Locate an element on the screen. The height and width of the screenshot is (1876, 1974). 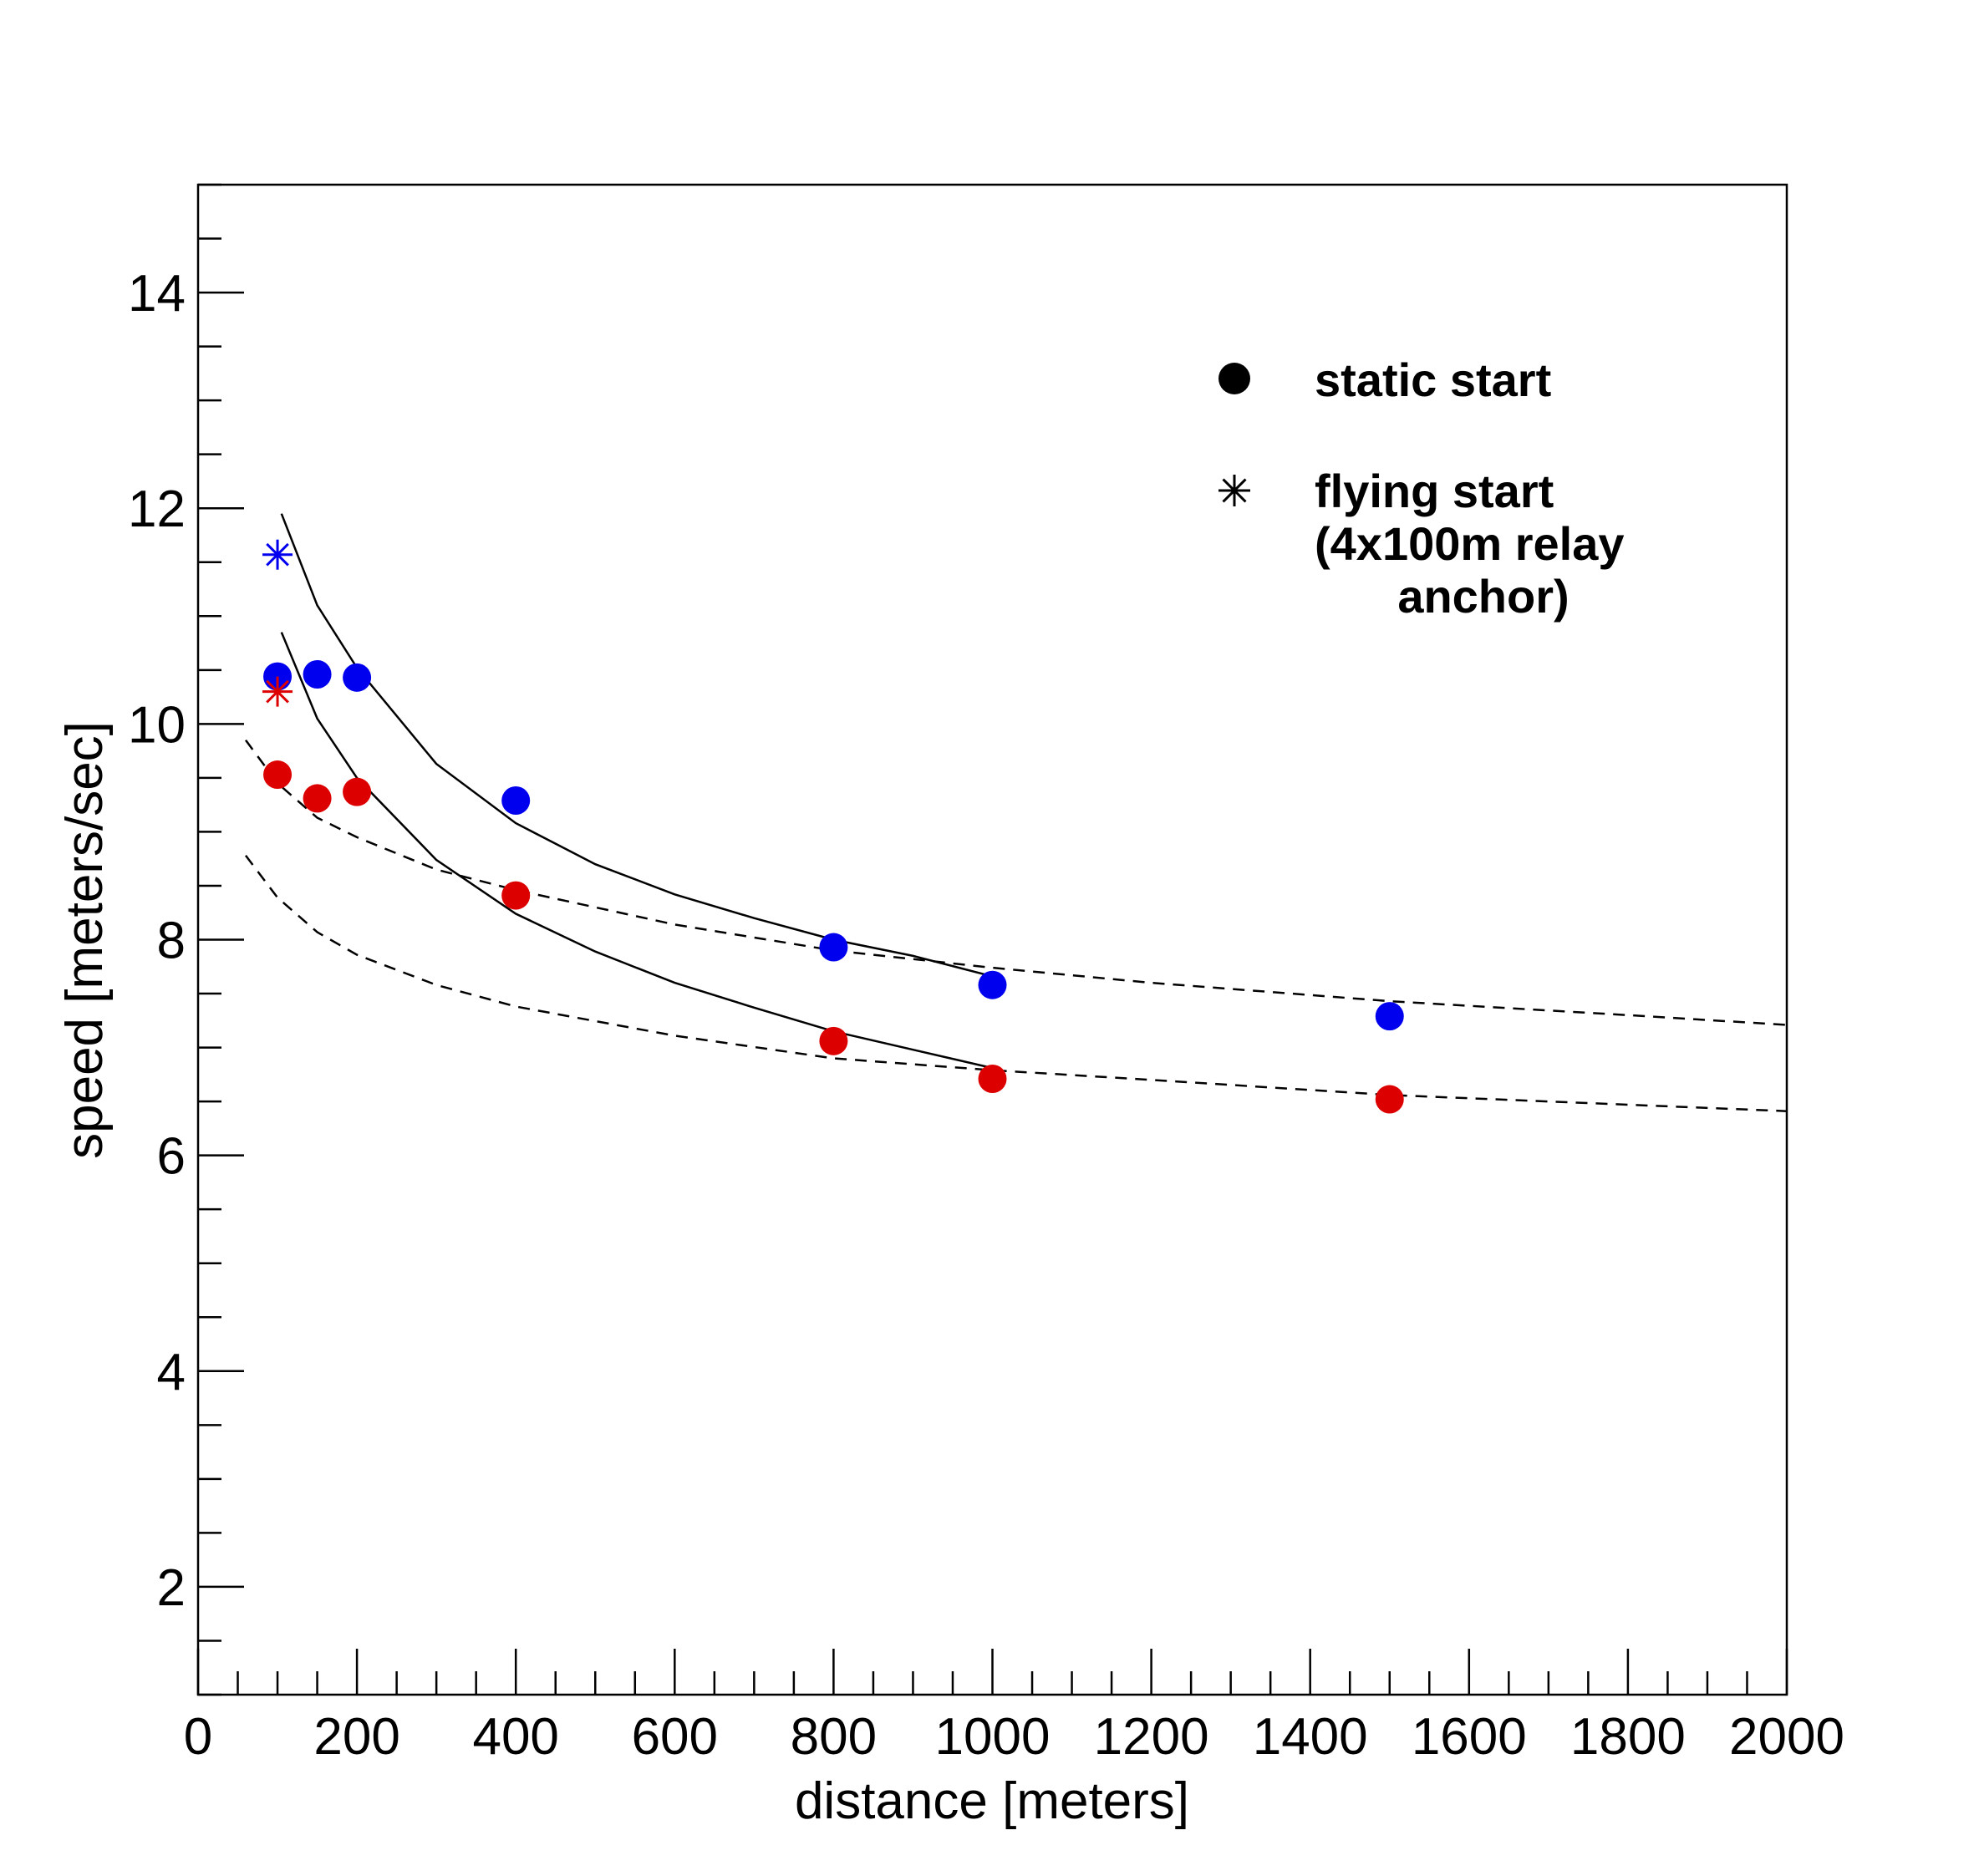
x-tick-label: 1200 is located at coordinates (1151, 1737).